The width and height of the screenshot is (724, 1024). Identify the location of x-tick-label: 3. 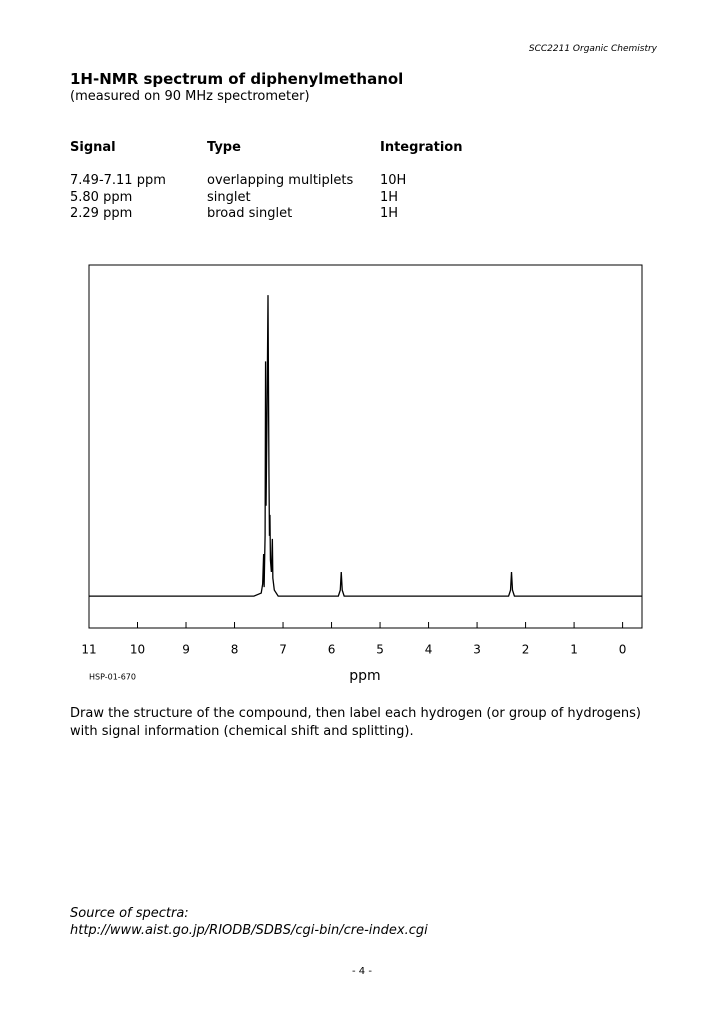
(477, 650).